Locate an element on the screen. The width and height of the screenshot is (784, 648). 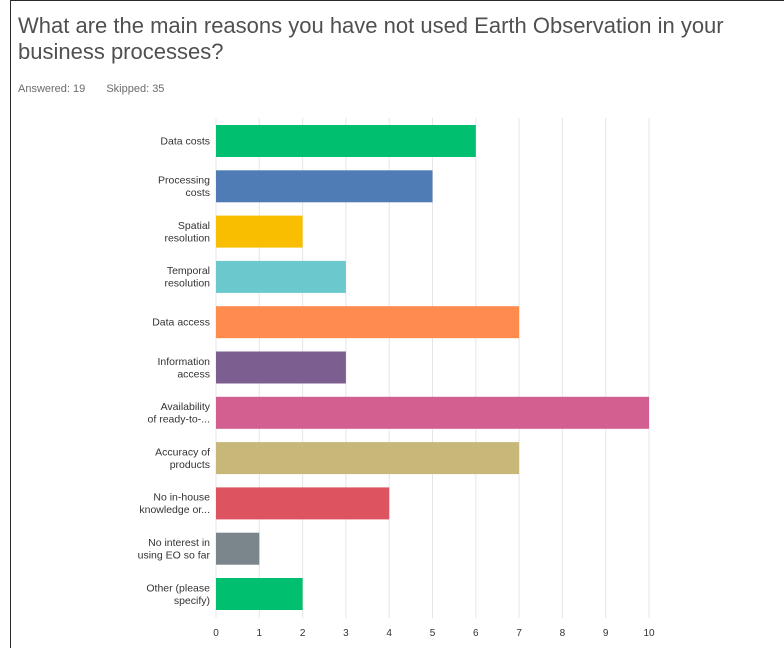
x-tick-label: 2 is located at coordinates (303, 633).